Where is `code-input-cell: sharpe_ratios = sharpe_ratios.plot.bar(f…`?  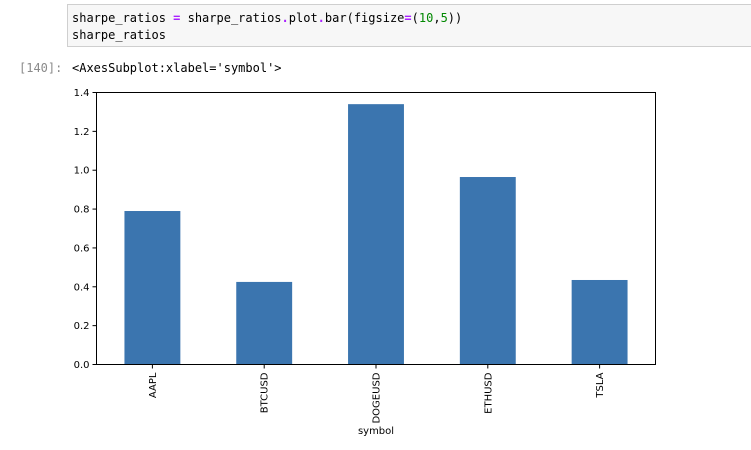
code-input-cell: sharpe_ratios = sharpe_ratios.plot.bar(f… is located at coordinates (409, 25).